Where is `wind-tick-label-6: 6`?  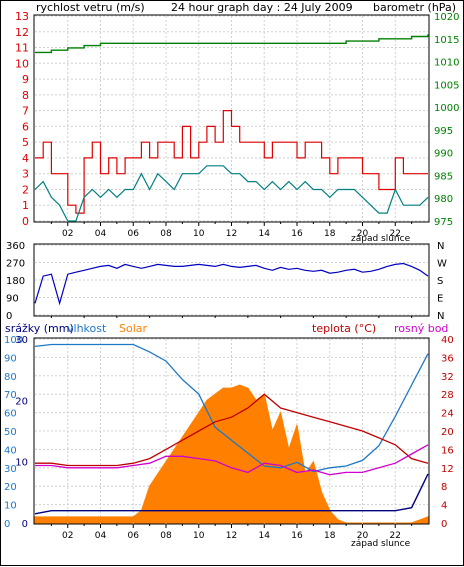 wind-tick-label-6: 6 is located at coordinates (25, 126).